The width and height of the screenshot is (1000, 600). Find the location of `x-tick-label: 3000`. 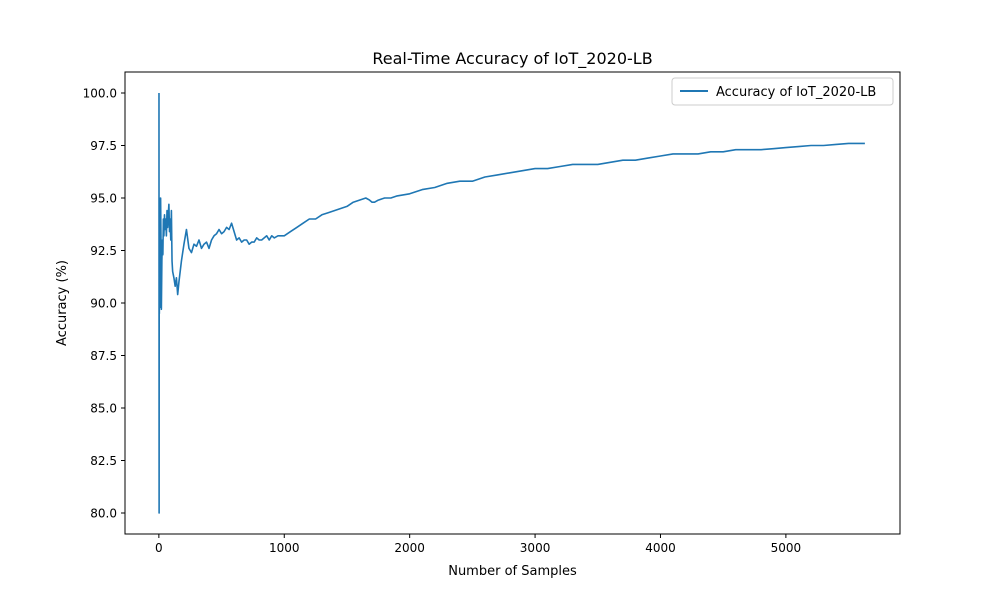

x-tick-label: 3000 is located at coordinates (535, 548).